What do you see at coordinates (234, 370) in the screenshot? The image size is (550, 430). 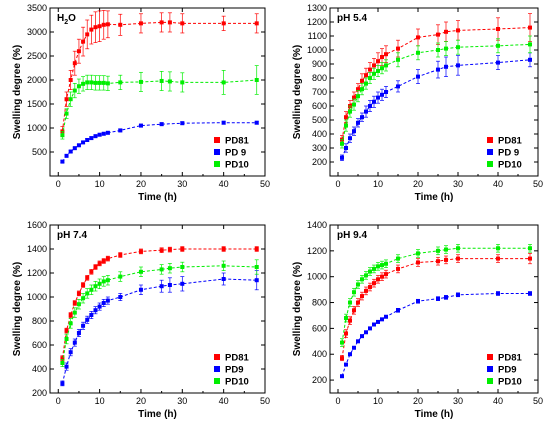 I see `chart2-legend-label-1: PD9` at bounding box center [234, 370].